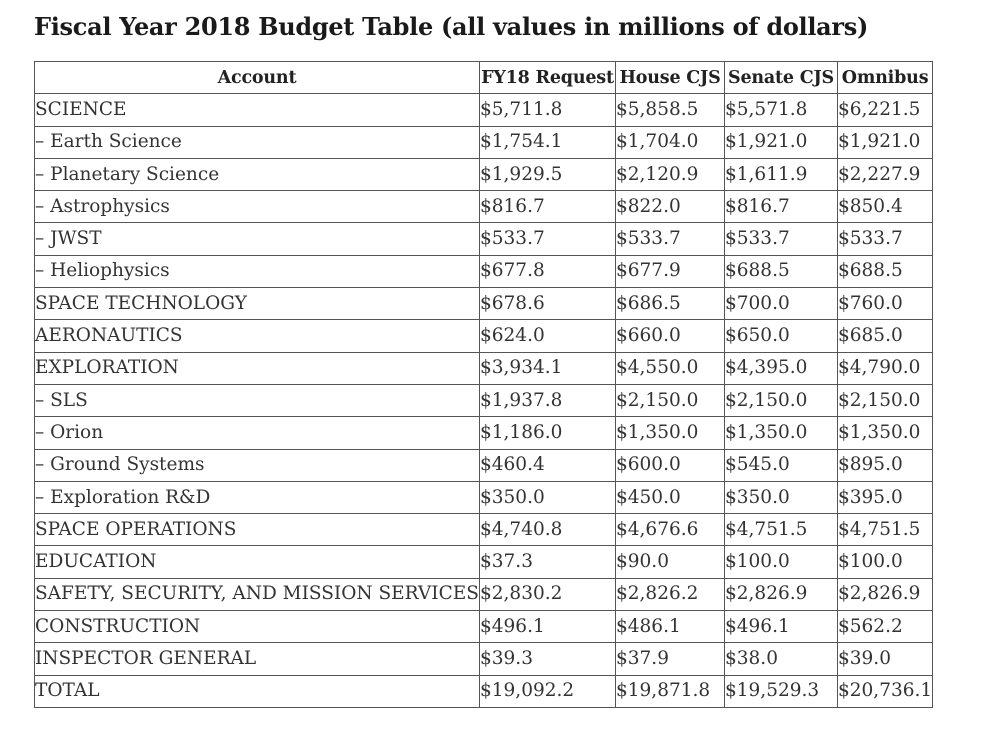 Image resolution: width=1000 pixels, height=750 pixels. What do you see at coordinates (257, 77) in the screenshot?
I see `column-header-account: Account` at bounding box center [257, 77].